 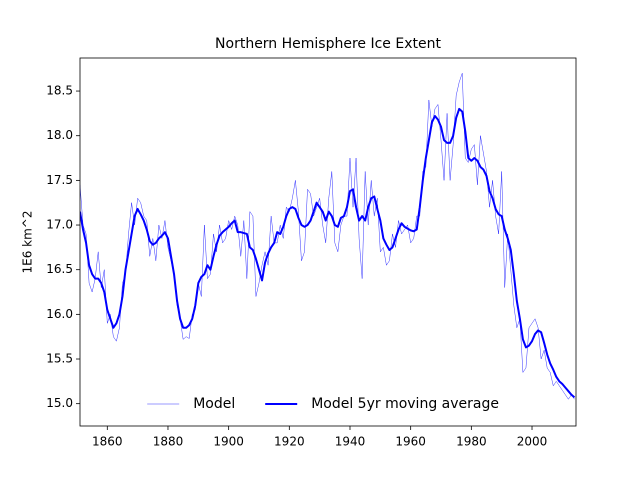 I want to click on x-tick-label: 1920, so click(x=289, y=442).